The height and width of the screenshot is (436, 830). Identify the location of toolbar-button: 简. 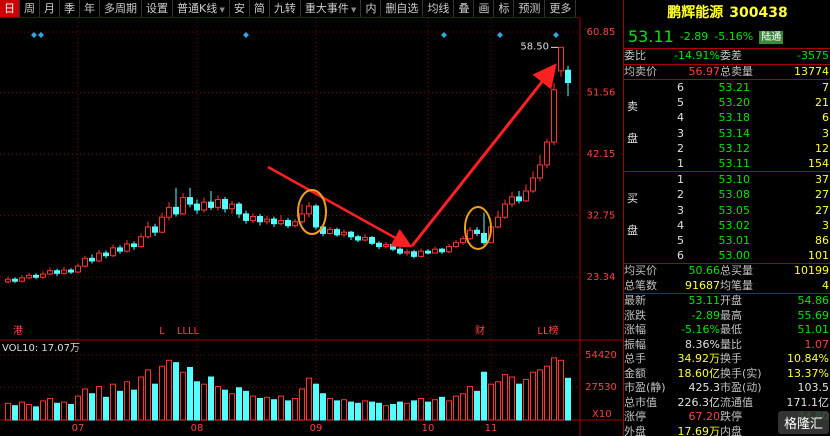
(260, 8).